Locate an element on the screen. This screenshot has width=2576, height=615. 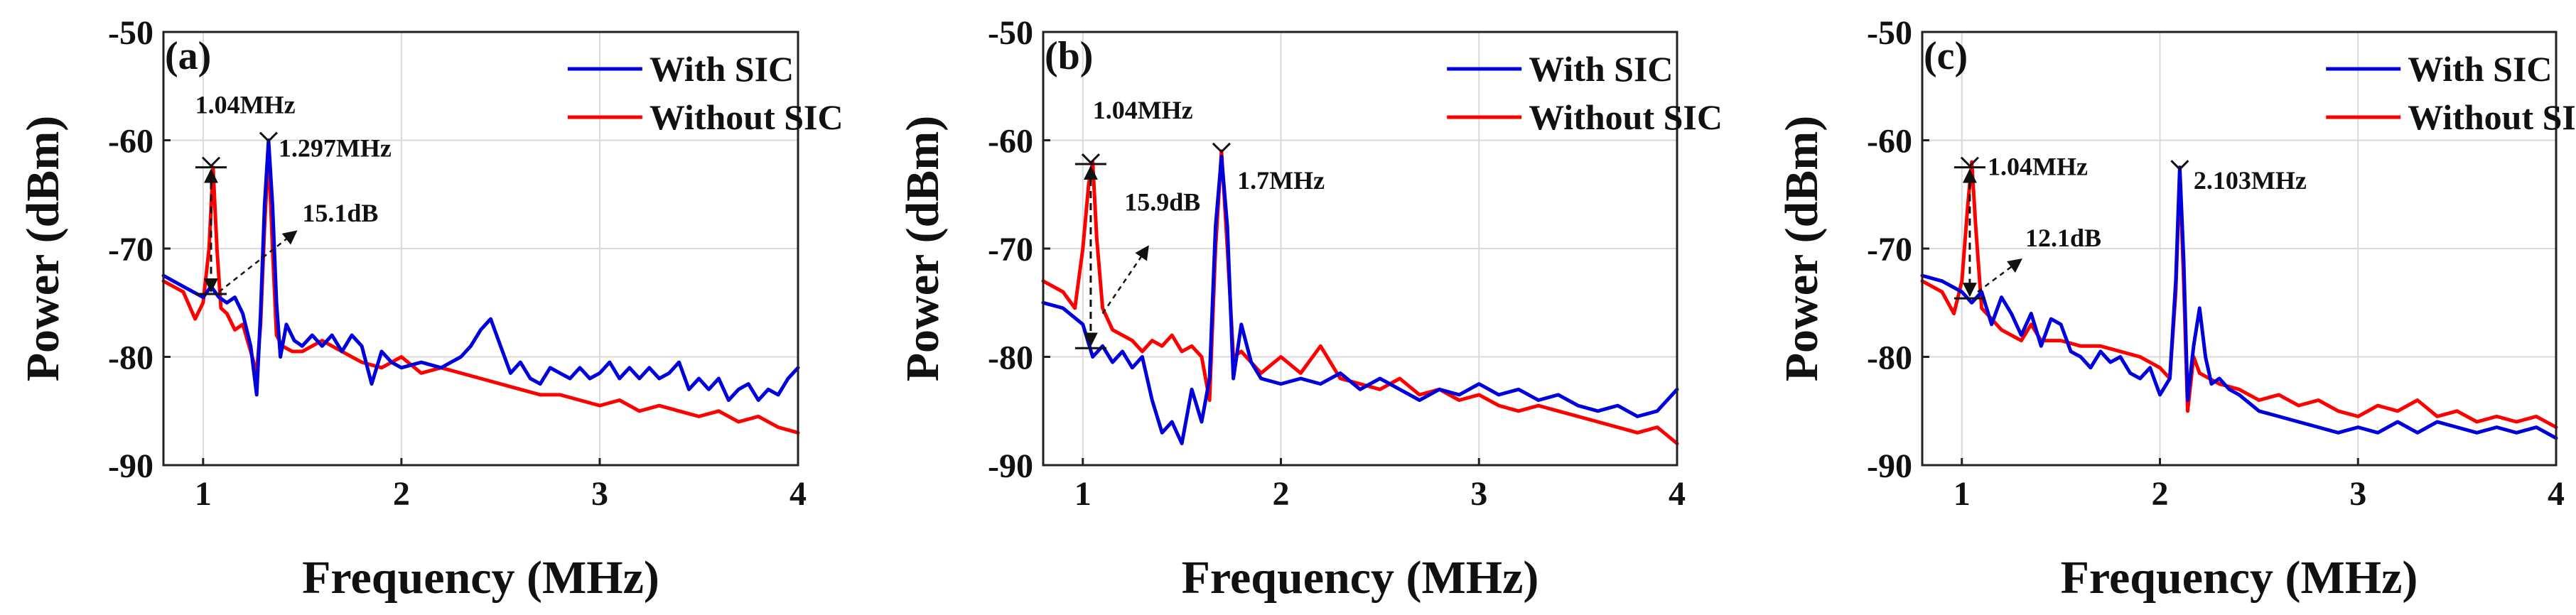
panel-label: (c) is located at coordinates (1946, 56).